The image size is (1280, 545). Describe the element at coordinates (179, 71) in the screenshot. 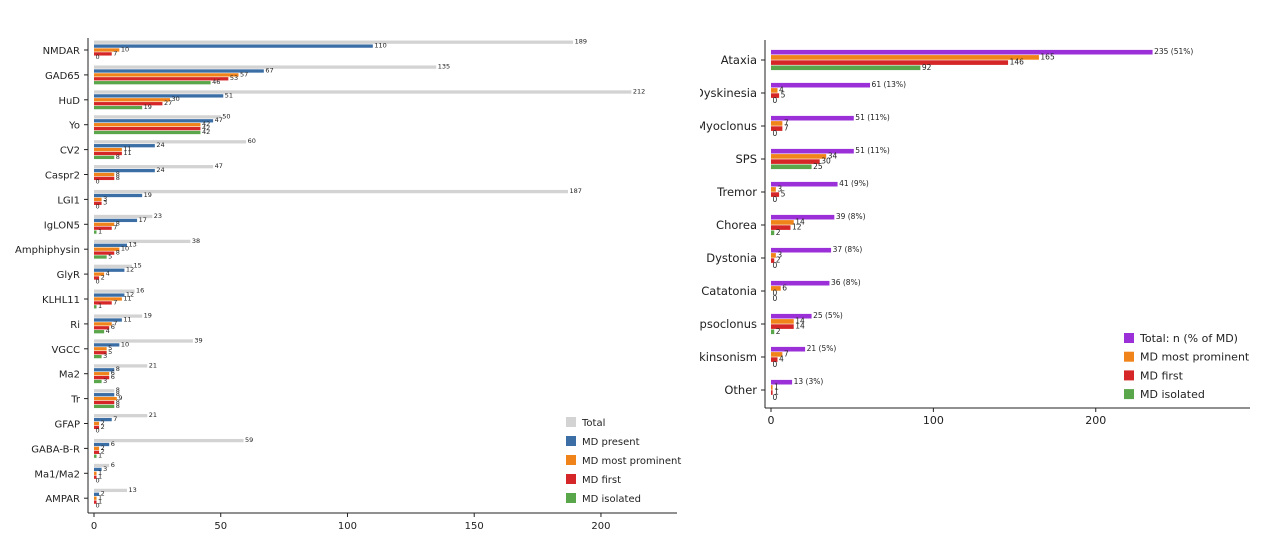

I see `bar-md-present-gad65` at that location.